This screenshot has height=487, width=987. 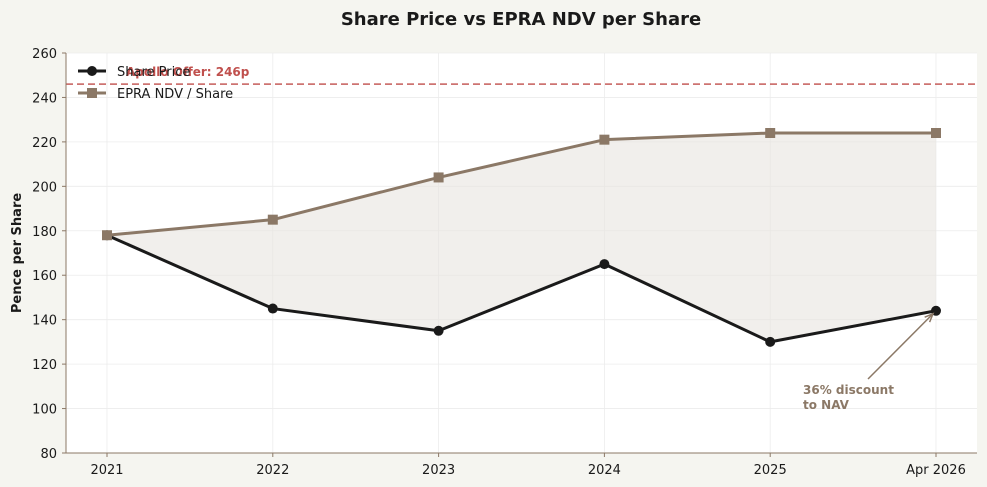 I want to click on y-tick-label-6: 200, so click(x=44, y=187).